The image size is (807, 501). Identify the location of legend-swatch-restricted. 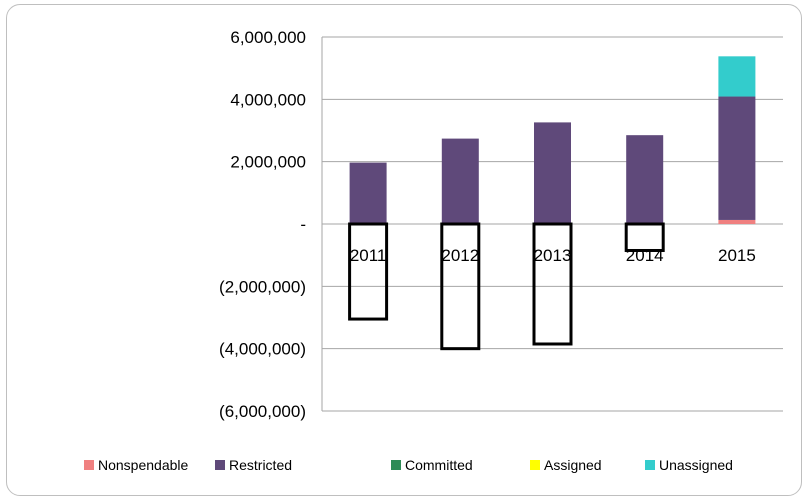
(220, 465).